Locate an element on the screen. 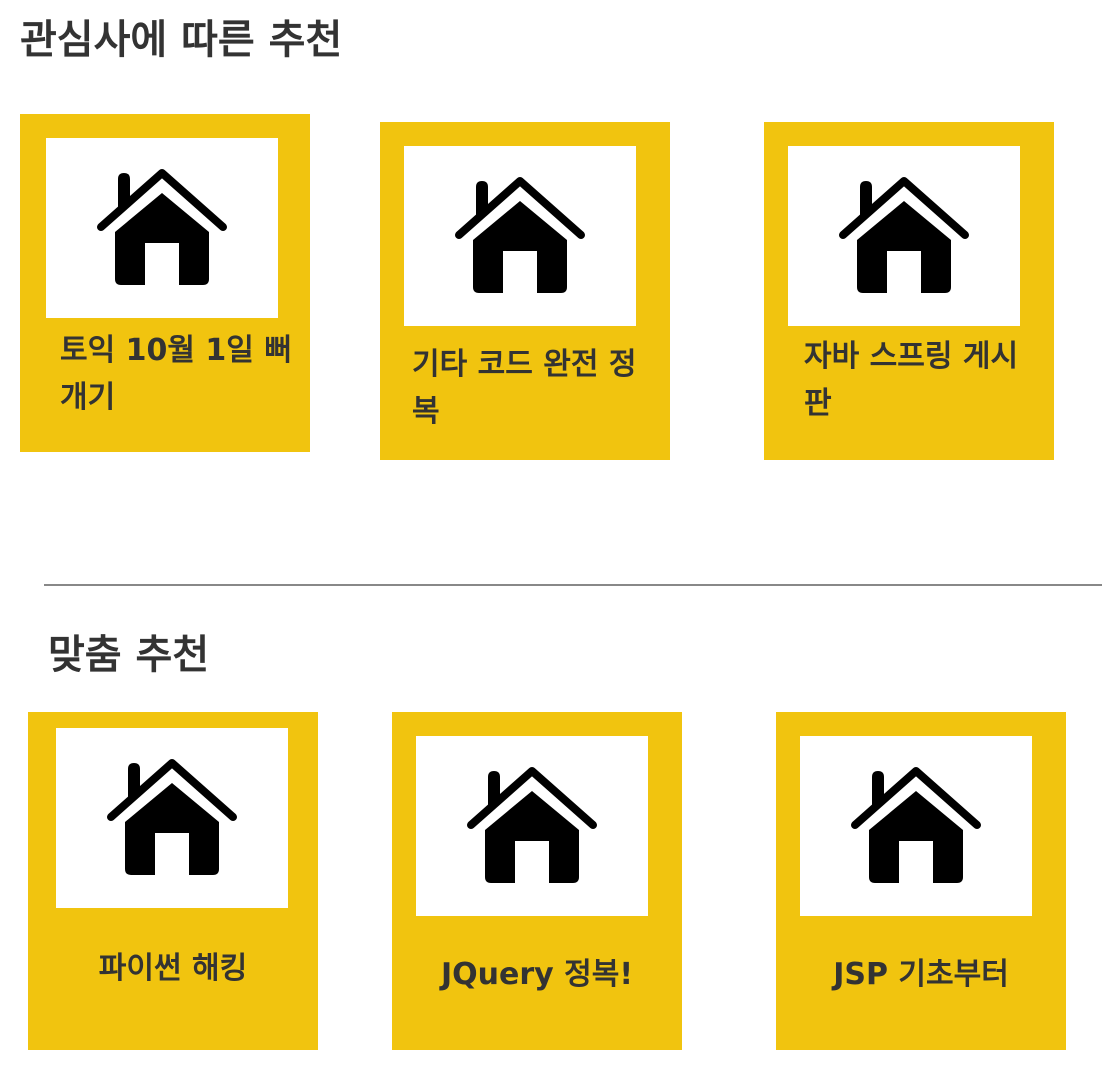  card-title: JSP 기초부터 is located at coordinates (921, 974).